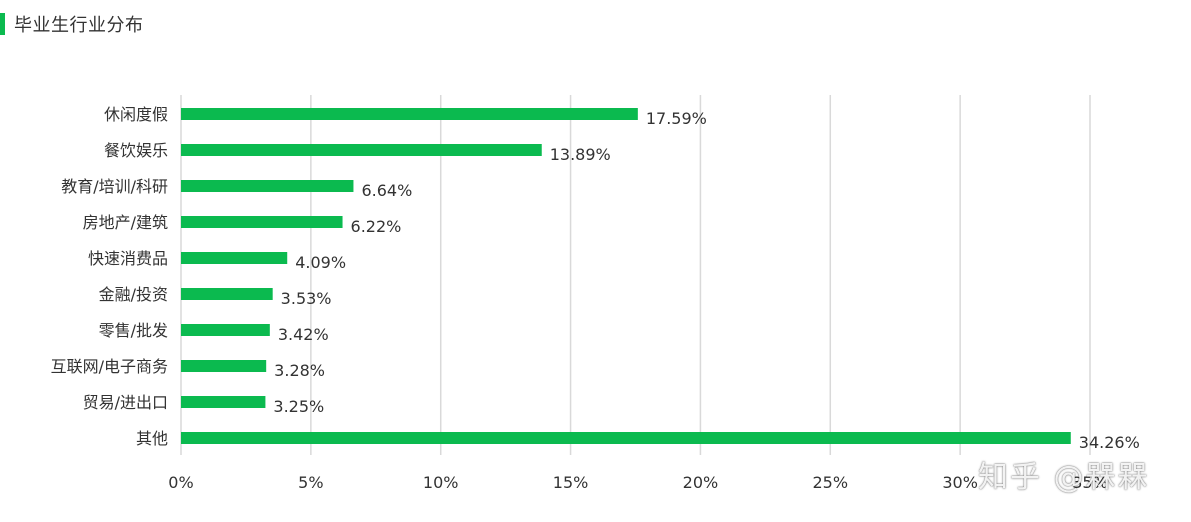 This screenshot has width=1191, height=522. Describe the element at coordinates (125, 402) in the screenshot. I see `category-label: 贸易/进出口` at that location.